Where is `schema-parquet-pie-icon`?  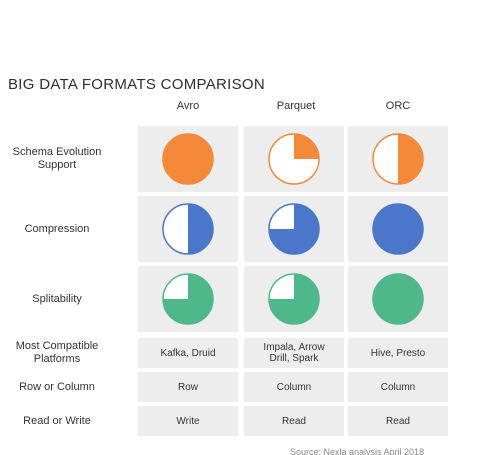 schema-parquet-pie-icon is located at coordinates (294, 159).